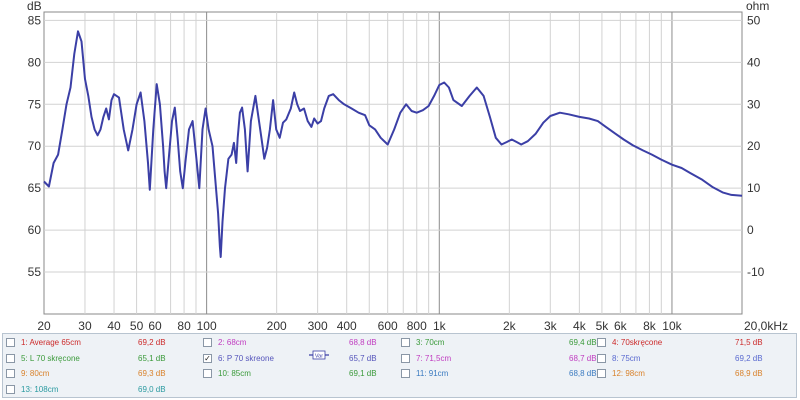  Describe the element at coordinates (749, 373) in the screenshot. I see `legend-value: 68,9 dB` at that location.